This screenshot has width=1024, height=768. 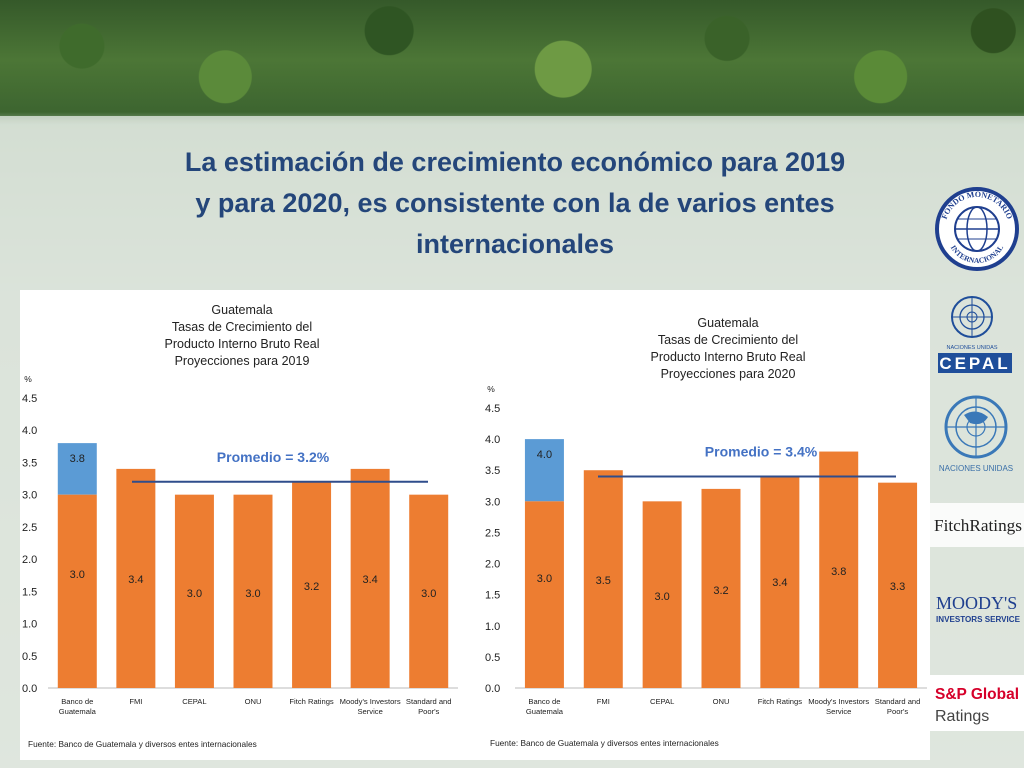 What do you see at coordinates (962, 716) in the screenshot?
I see `sp-sublabel: Ratings` at bounding box center [962, 716].